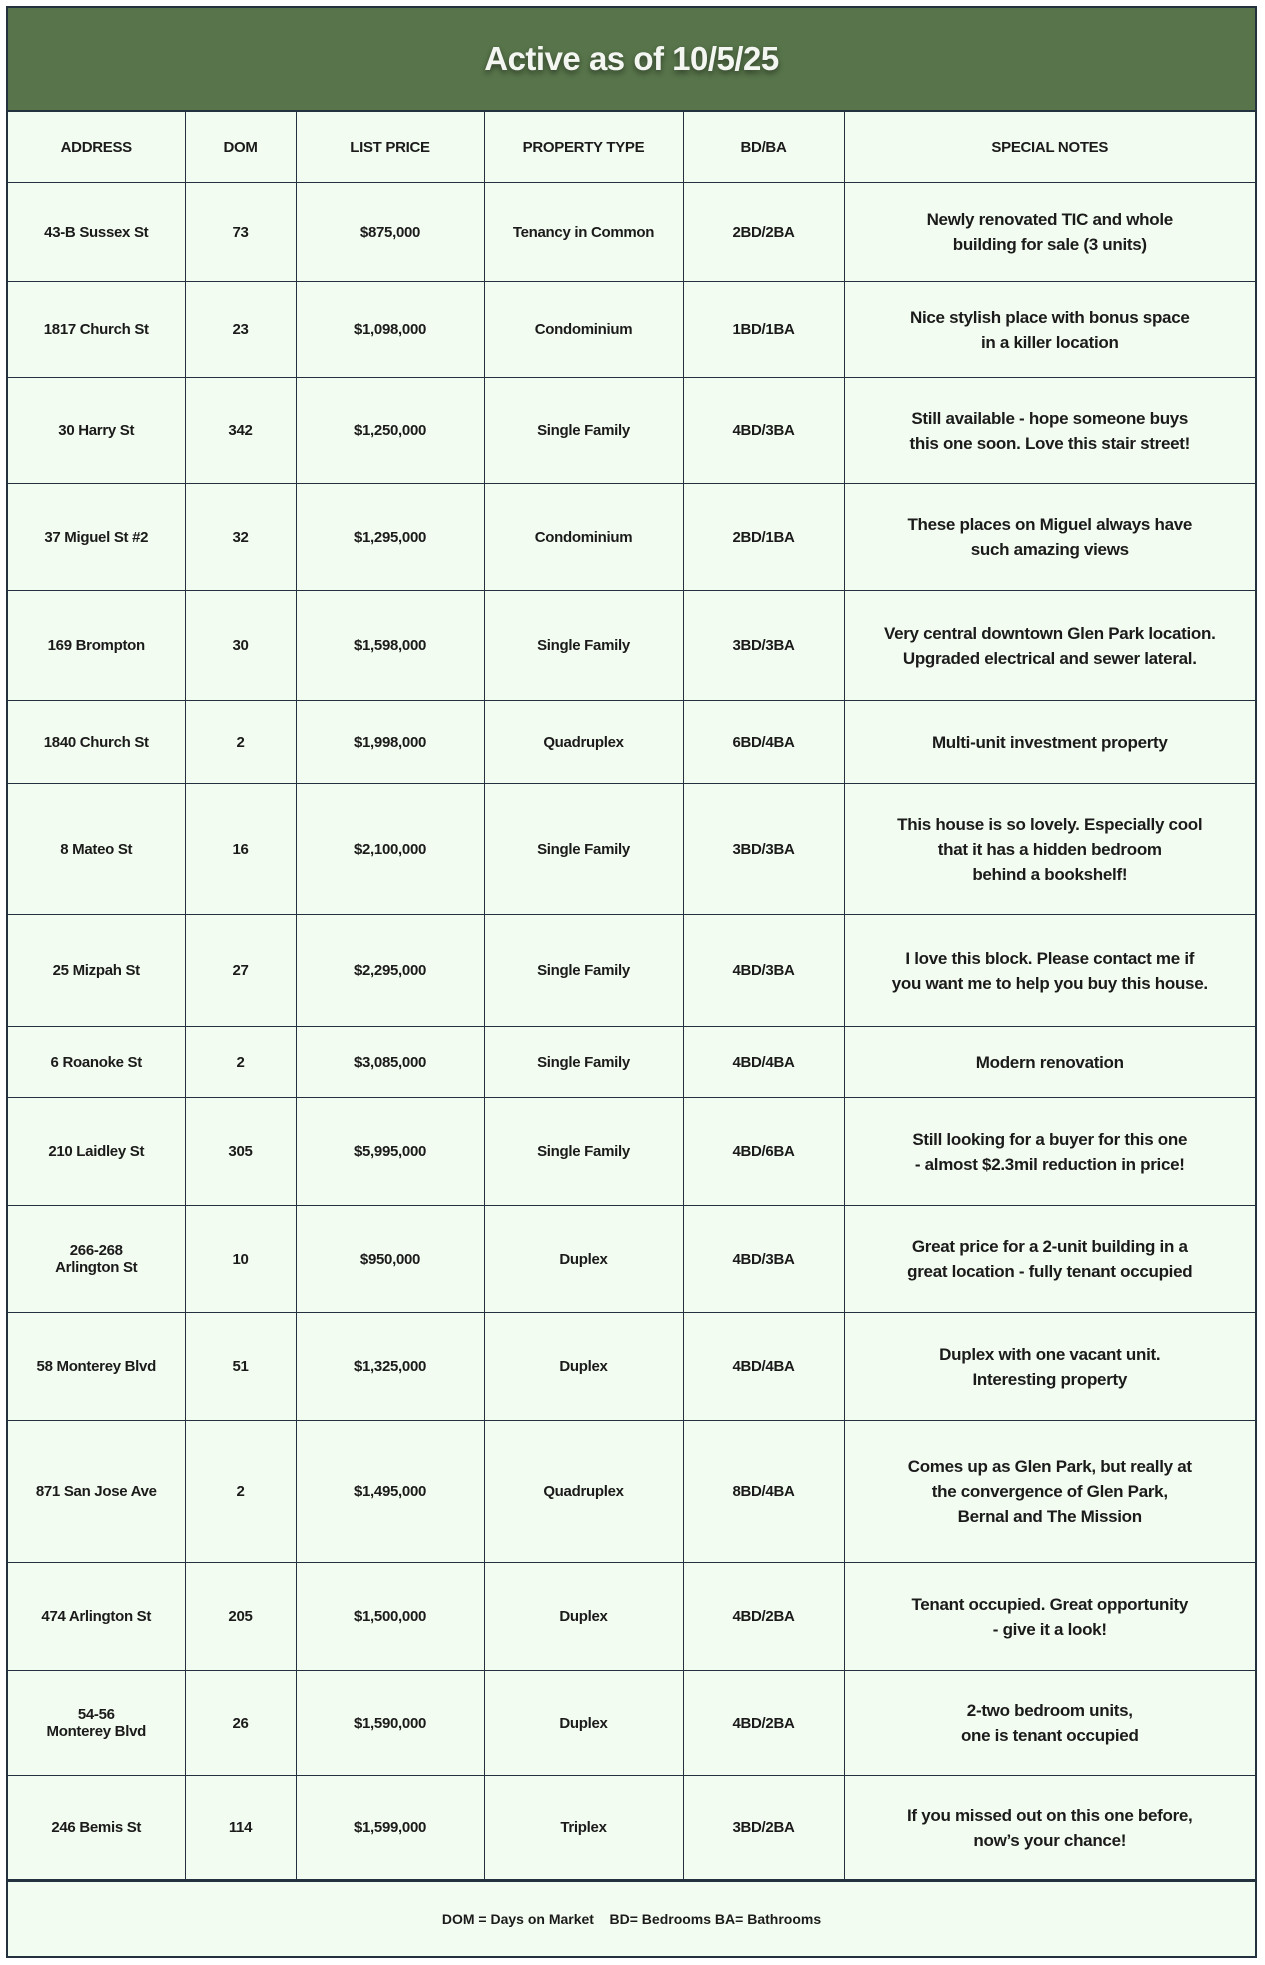  Describe the element at coordinates (97, 1366) in the screenshot. I see `address-cell: 58 Monterey Blvd` at that location.